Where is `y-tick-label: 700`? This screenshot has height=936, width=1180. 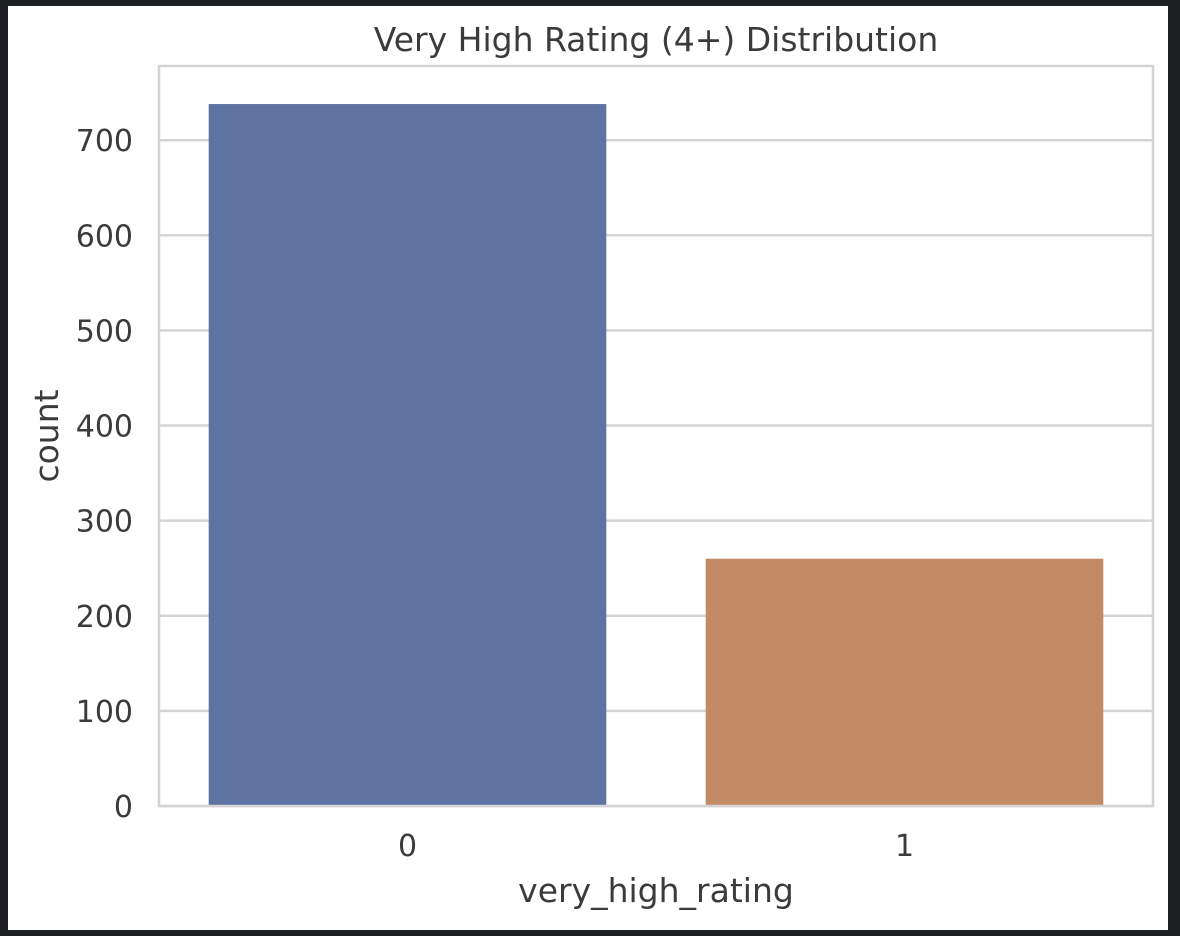 y-tick-label: 700 is located at coordinates (104, 141).